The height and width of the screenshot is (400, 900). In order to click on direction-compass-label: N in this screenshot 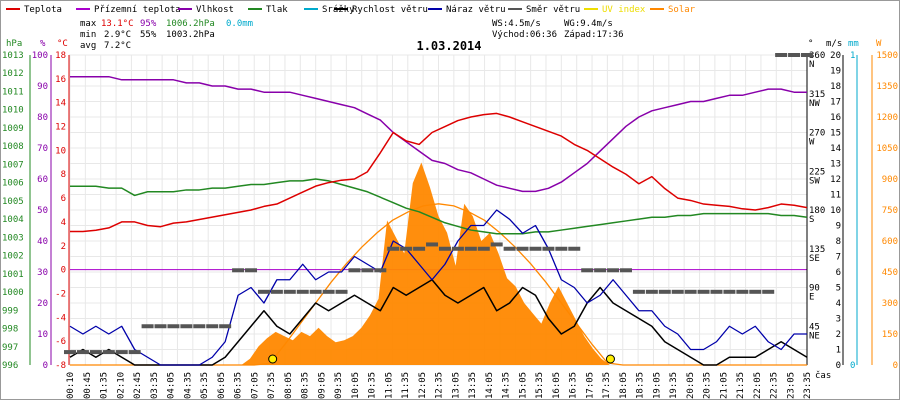, I will do `click(811, 65)`.